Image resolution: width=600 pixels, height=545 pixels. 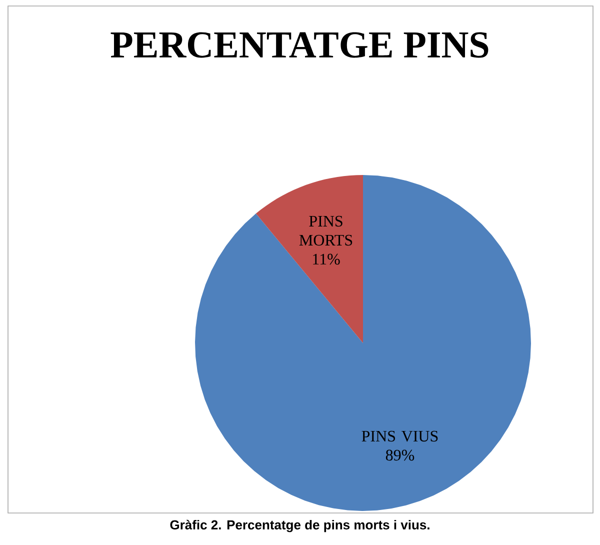 I want to click on data-label: 11%, so click(x=326, y=259).